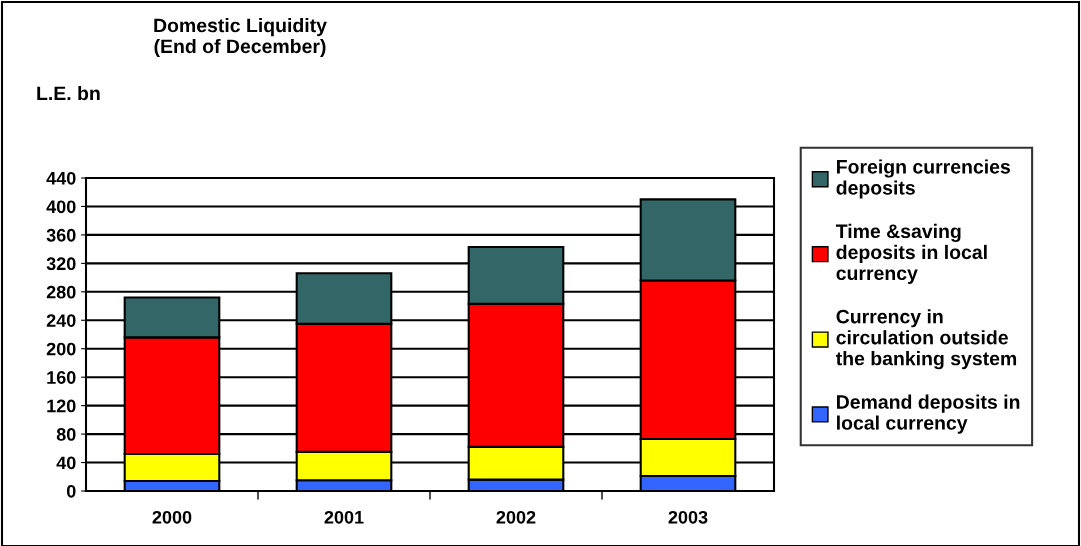  What do you see at coordinates (61, 235) in the screenshot?
I see `y-tick-label: 360` at bounding box center [61, 235].